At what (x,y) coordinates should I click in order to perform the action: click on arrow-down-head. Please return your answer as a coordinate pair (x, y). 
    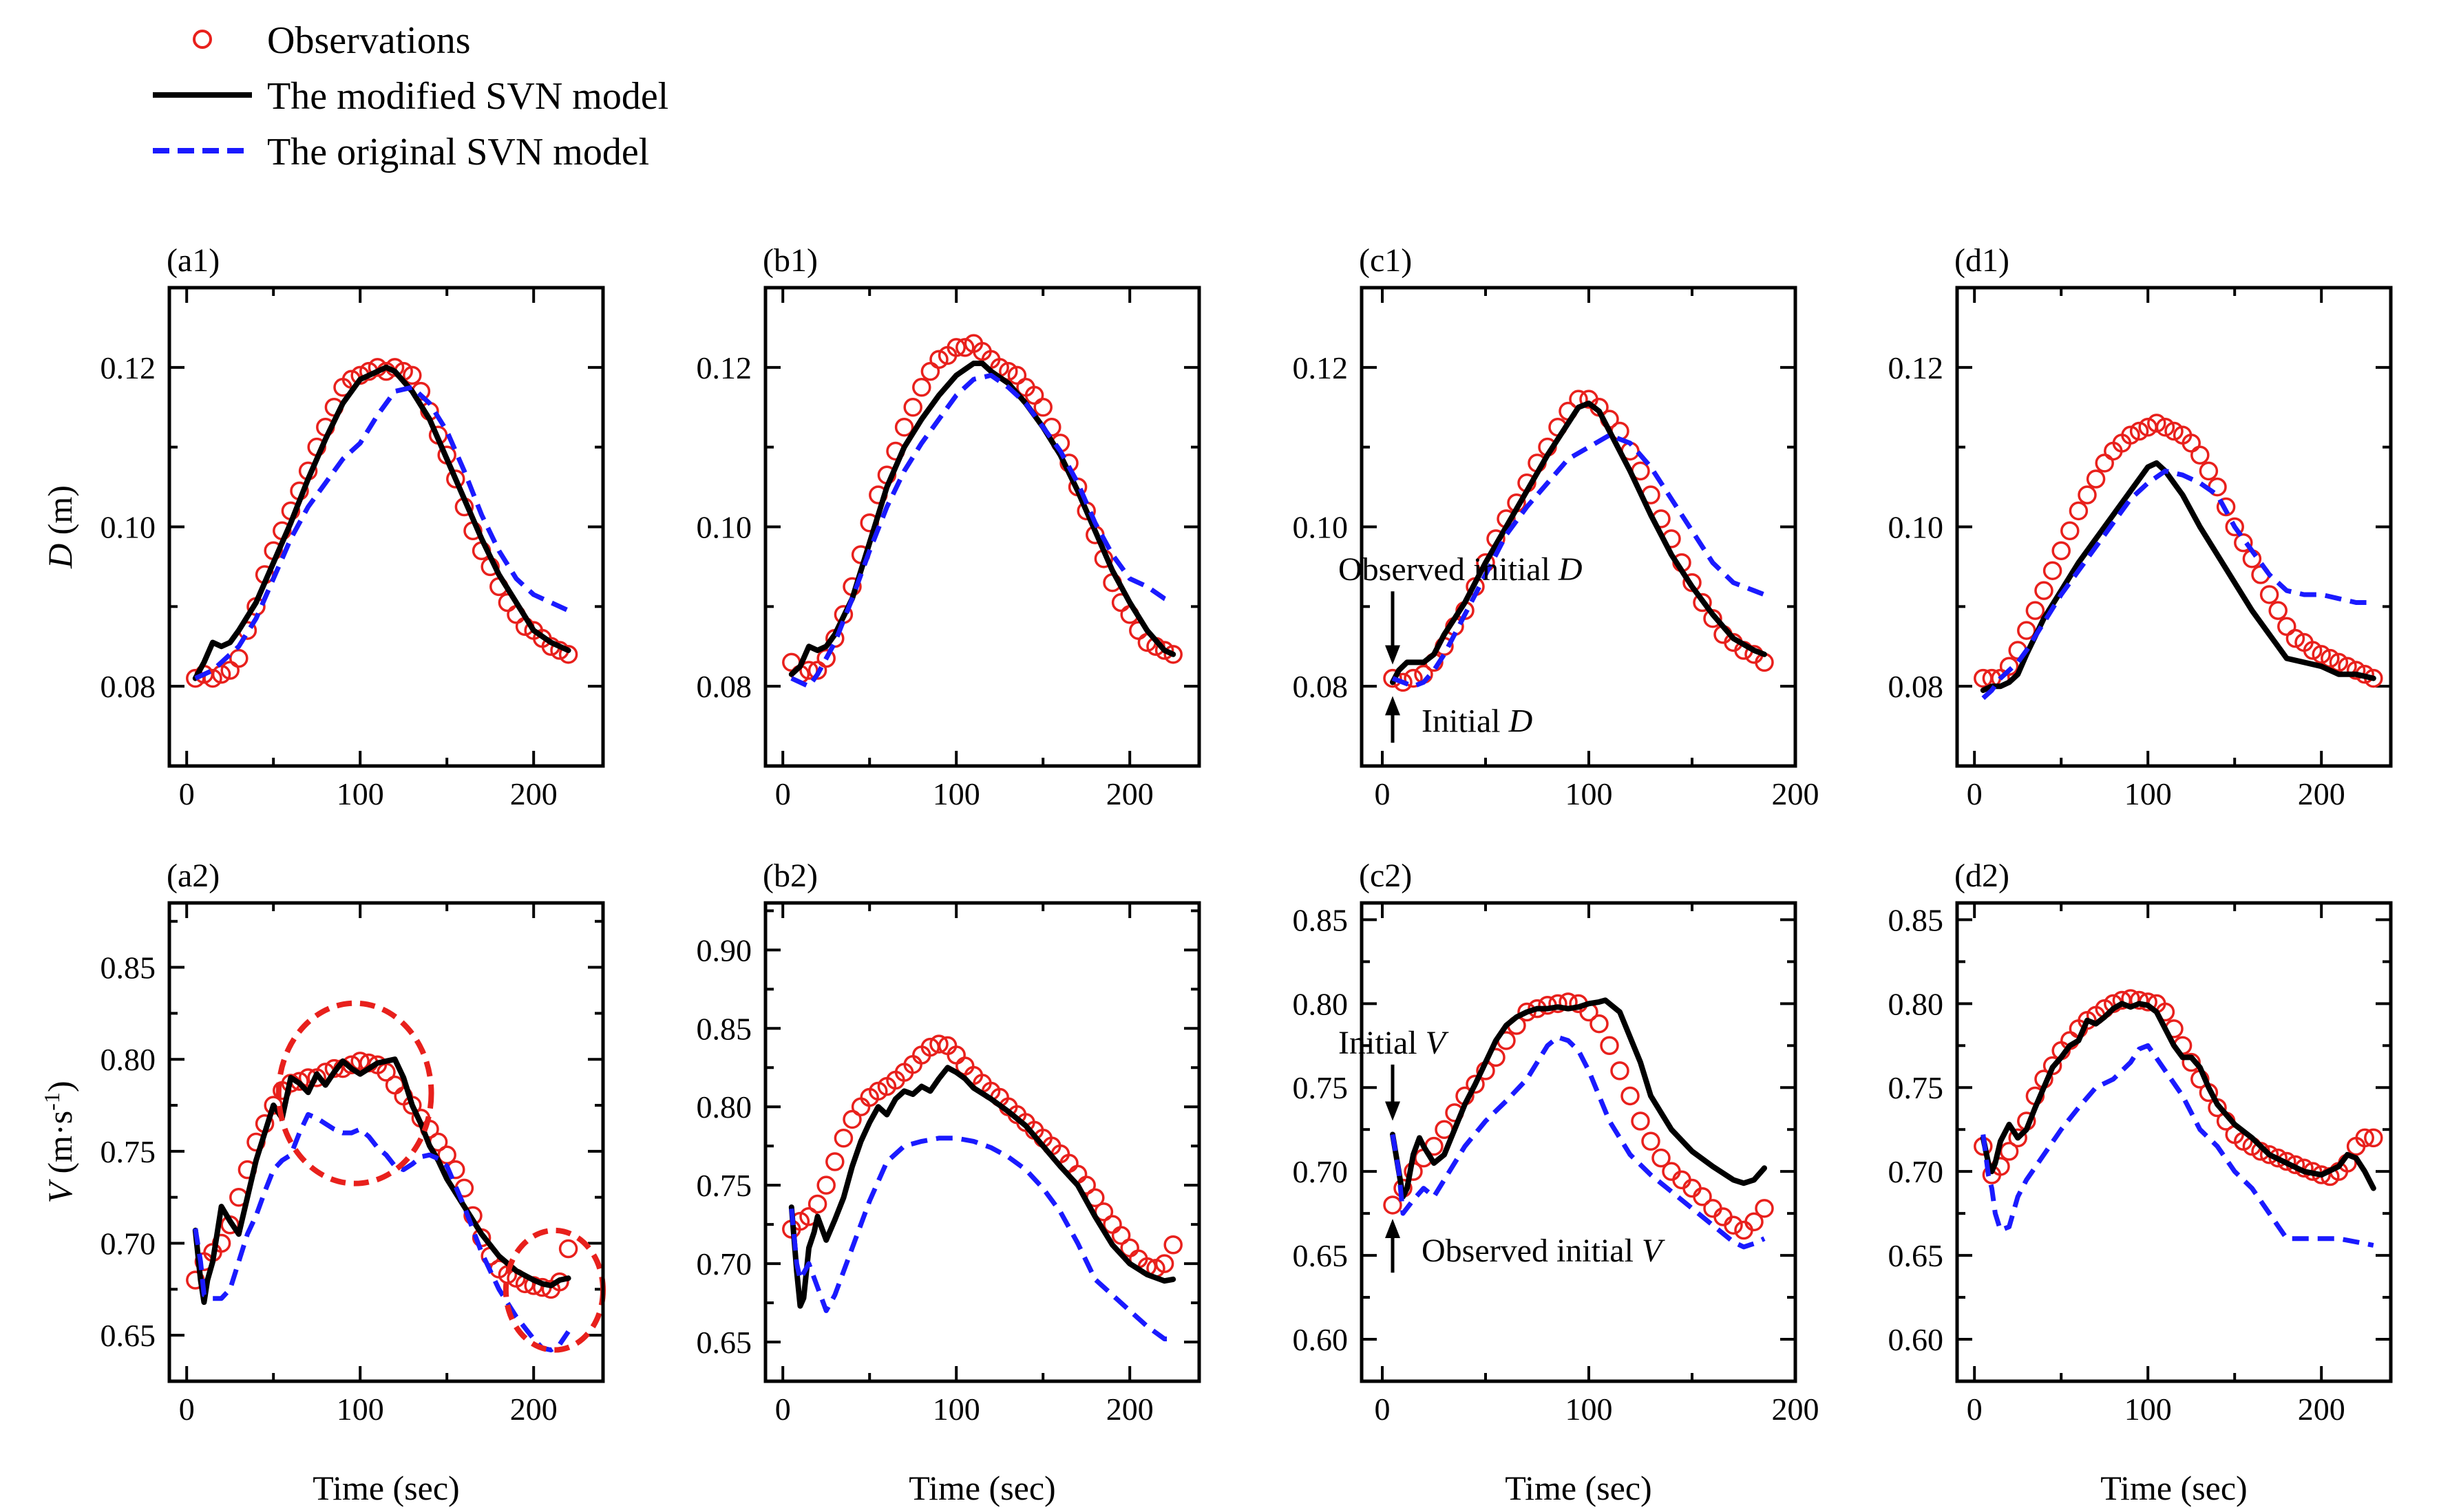
    Looking at the image, I should click on (1392, 655).